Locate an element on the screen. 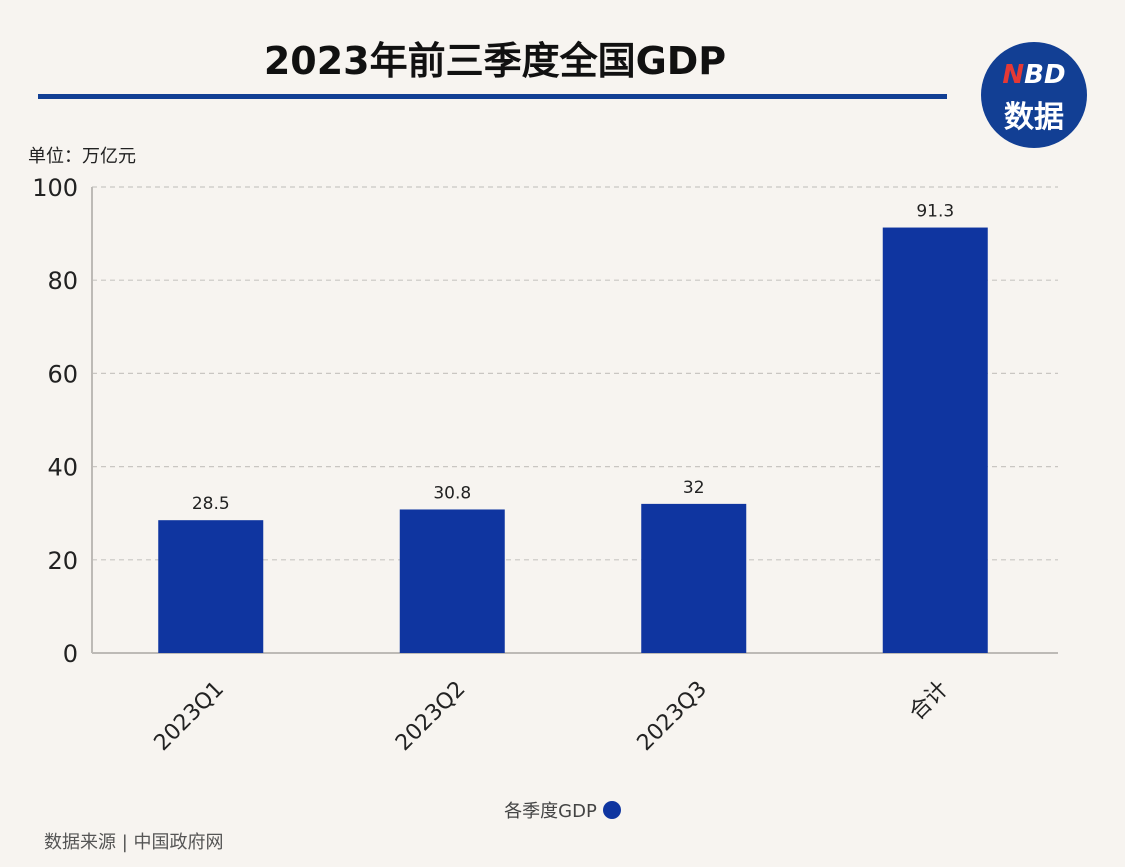 This screenshot has width=1125, height=867. data-label: 28.5 is located at coordinates (211, 504).